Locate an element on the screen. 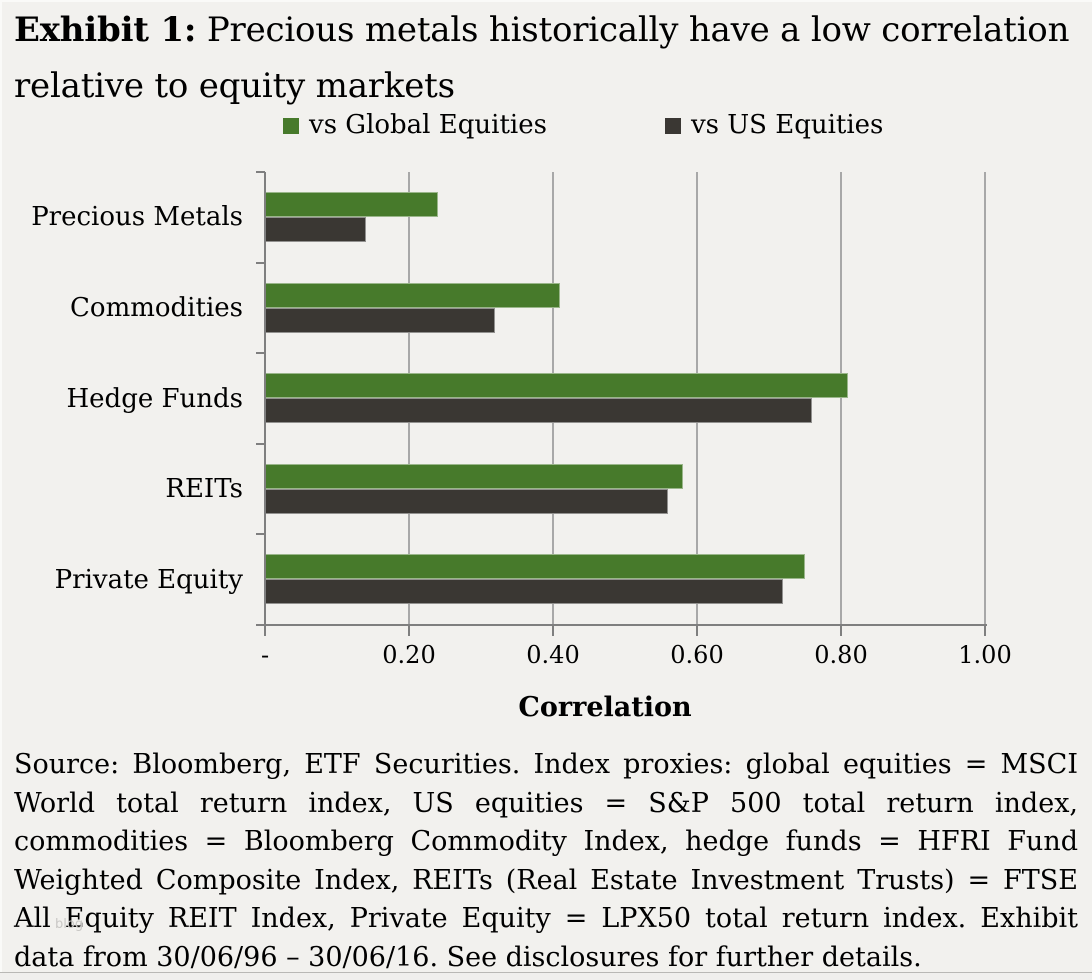 This screenshot has height=980, width=1092. x-tick-label: 0.60 is located at coordinates (697, 655).